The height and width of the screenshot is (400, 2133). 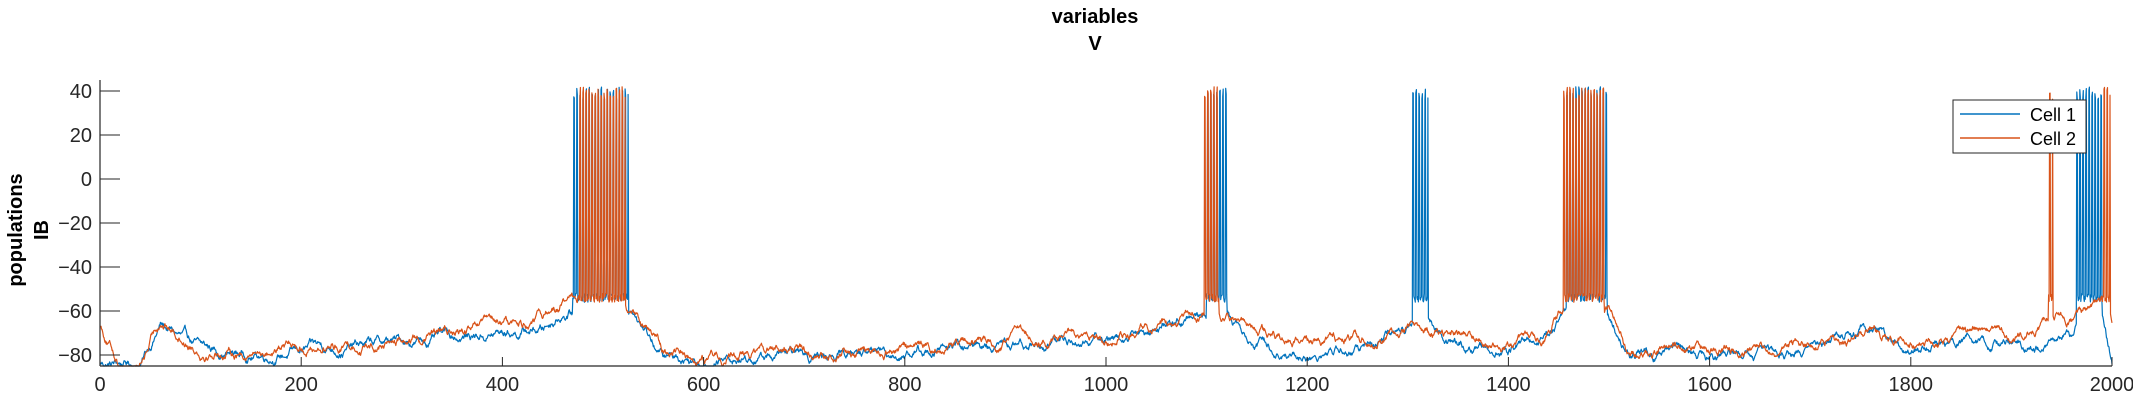 What do you see at coordinates (99, 385) in the screenshot?
I see `x-tick-label: 0` at bounding box center [99, 385].